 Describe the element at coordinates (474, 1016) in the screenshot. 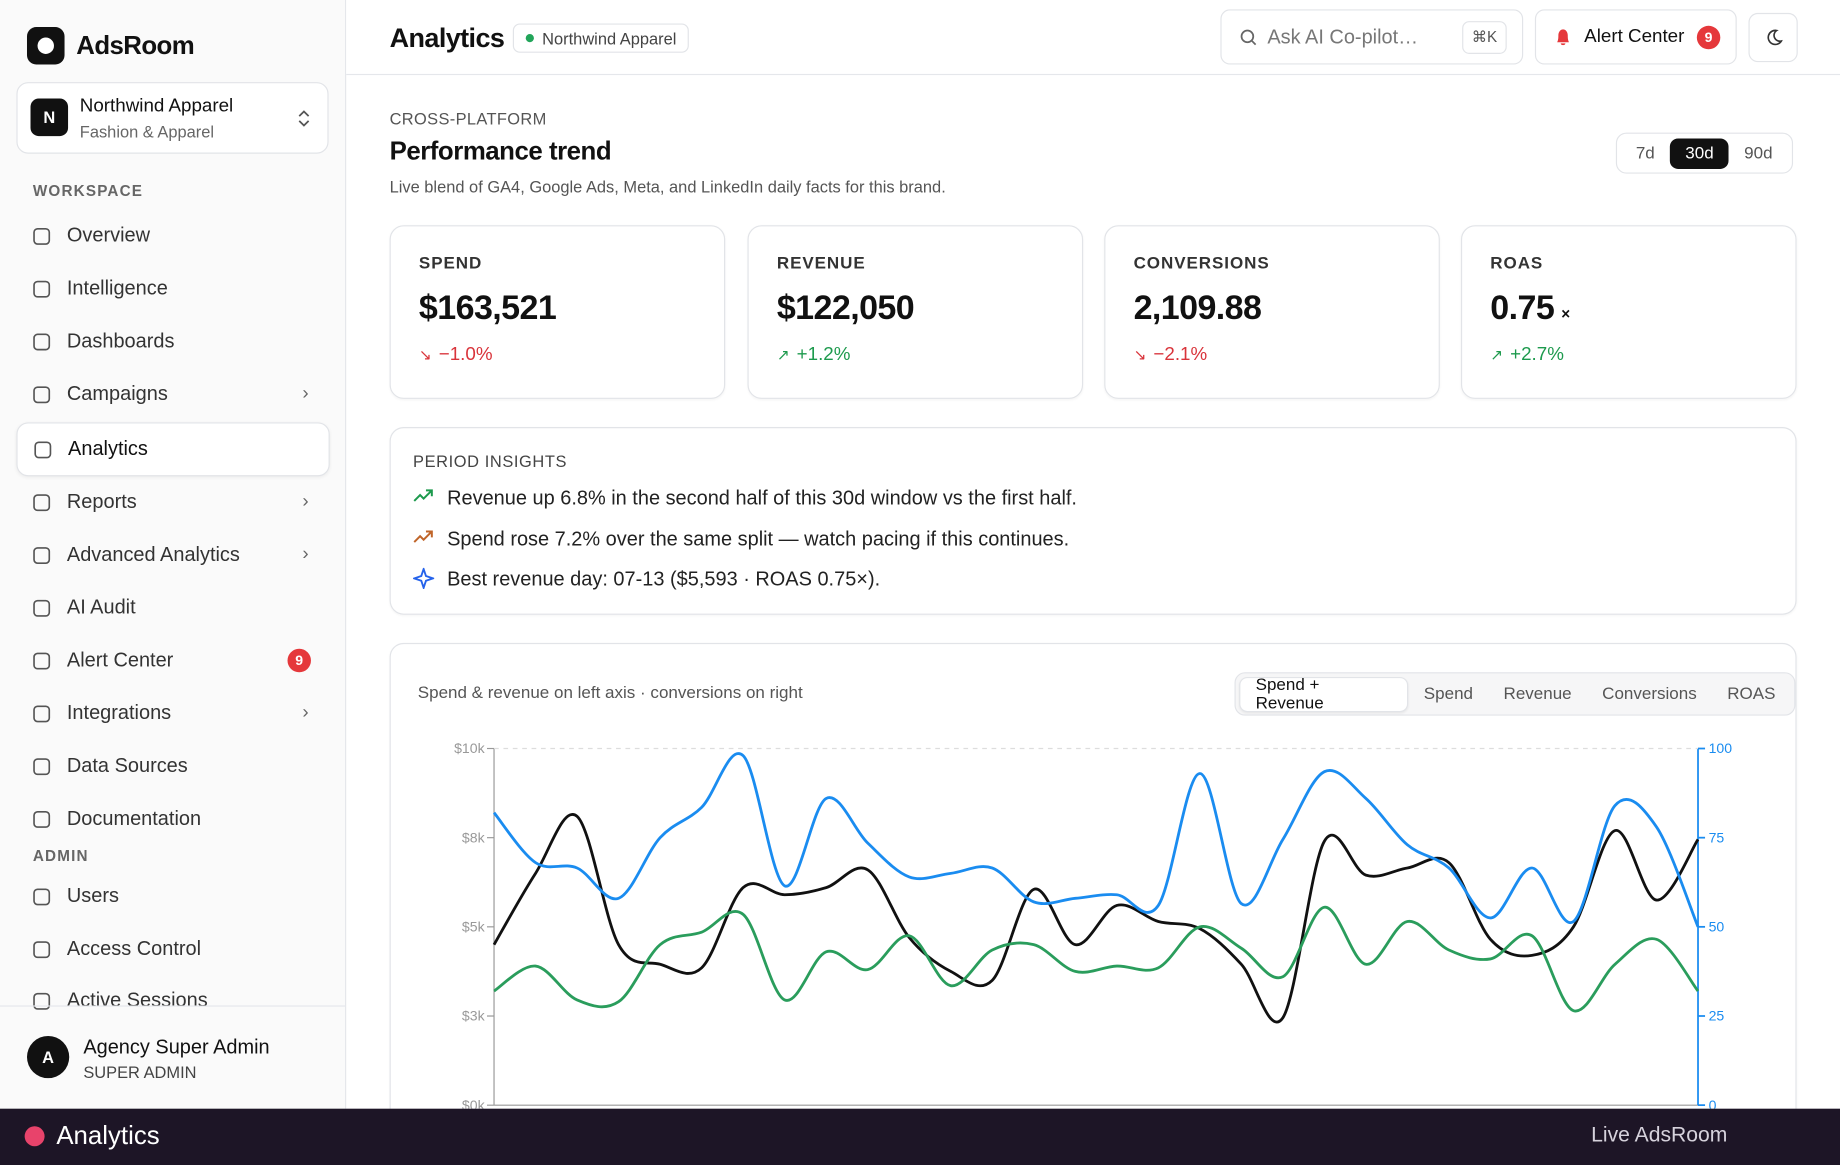

I see `y-tick-label: $3k` at that location.